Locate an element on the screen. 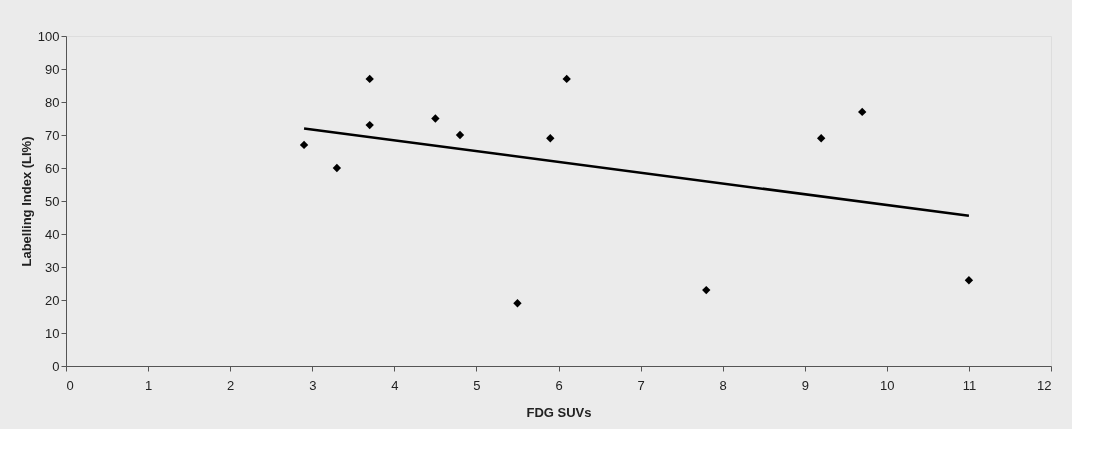 This screenshot has width=1109, height=462. x-tick-label: 10 is located at coordinates (887, 385).